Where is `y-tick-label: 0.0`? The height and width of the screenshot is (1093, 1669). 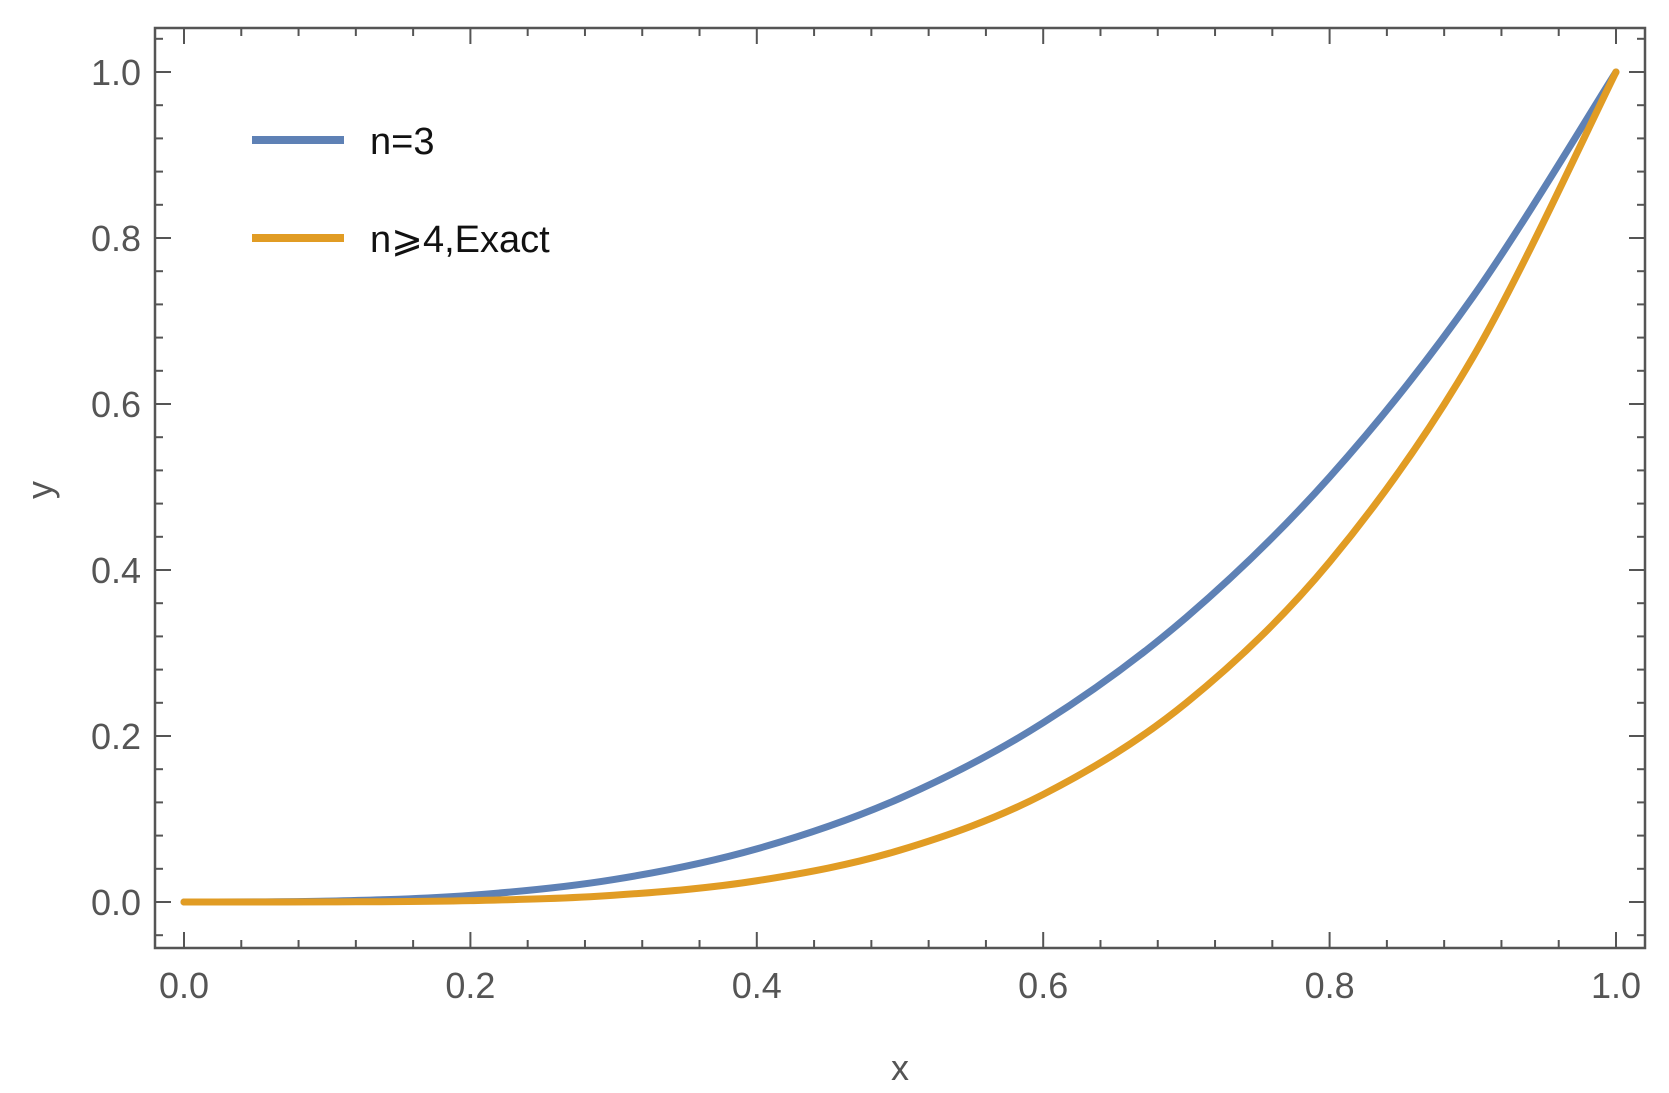 y-tick-label: 0.0 is located at coordinates (116, 902).